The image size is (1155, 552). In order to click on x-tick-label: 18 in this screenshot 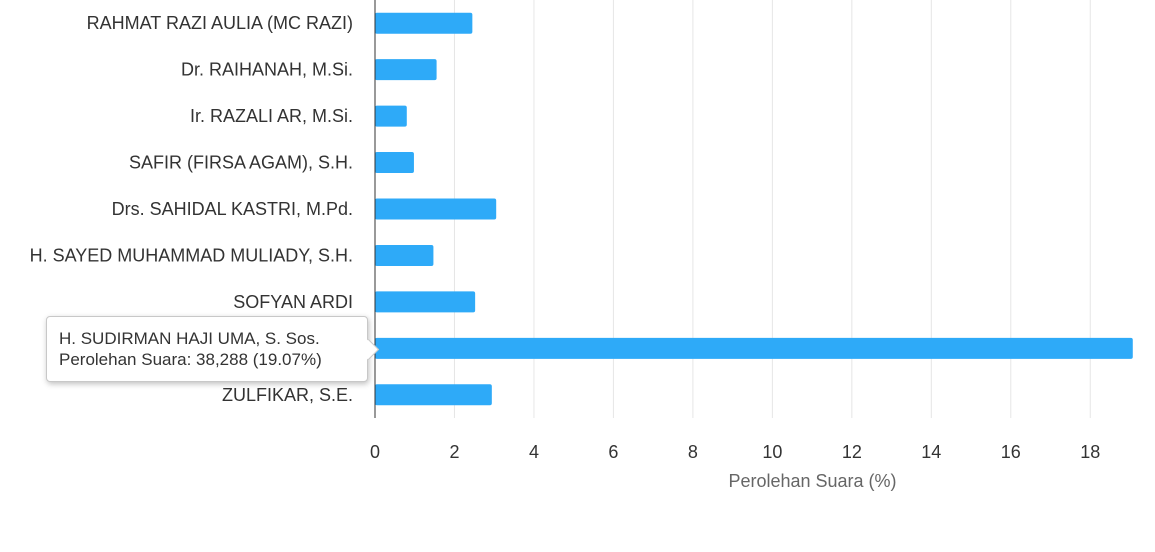, I will do `click(1090, 452)`.